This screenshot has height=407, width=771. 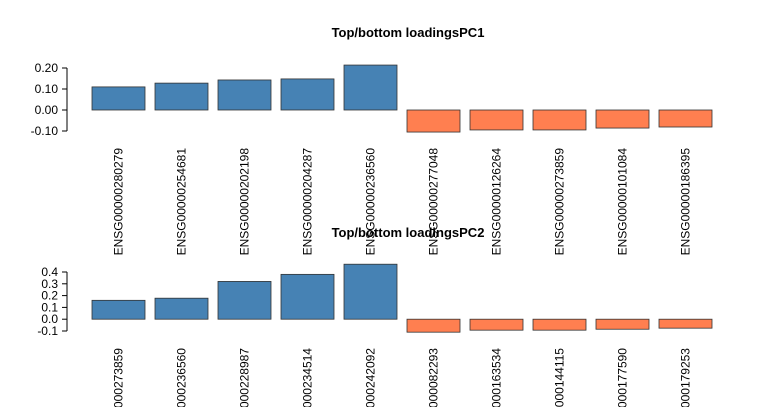 What do you see at coordinates (686, 202) in the screenshot?
I see `x-tick-label: ENSG00000186395` at bounding box center [686, 202].